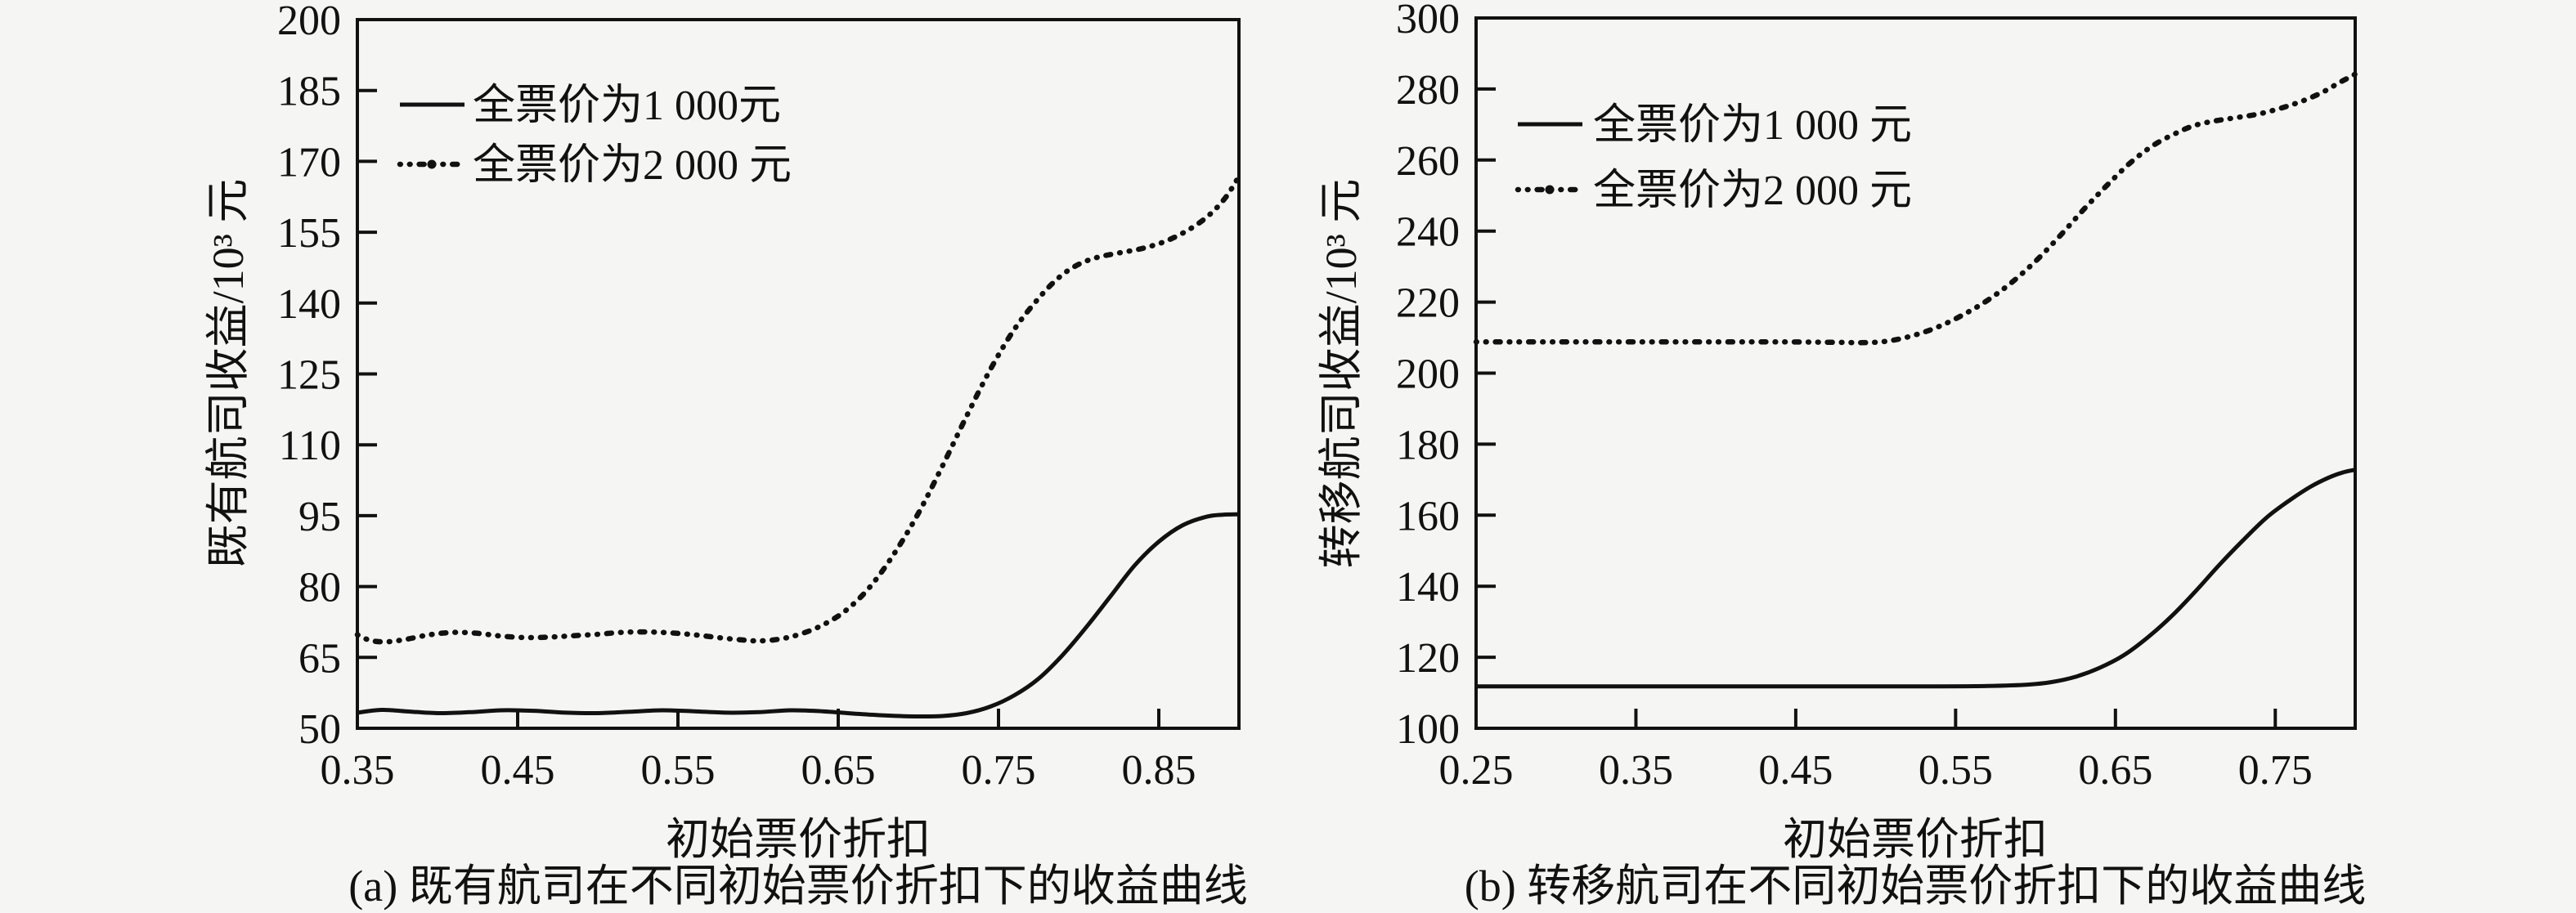  I want to click on series-dotted, so click(1916, 208).